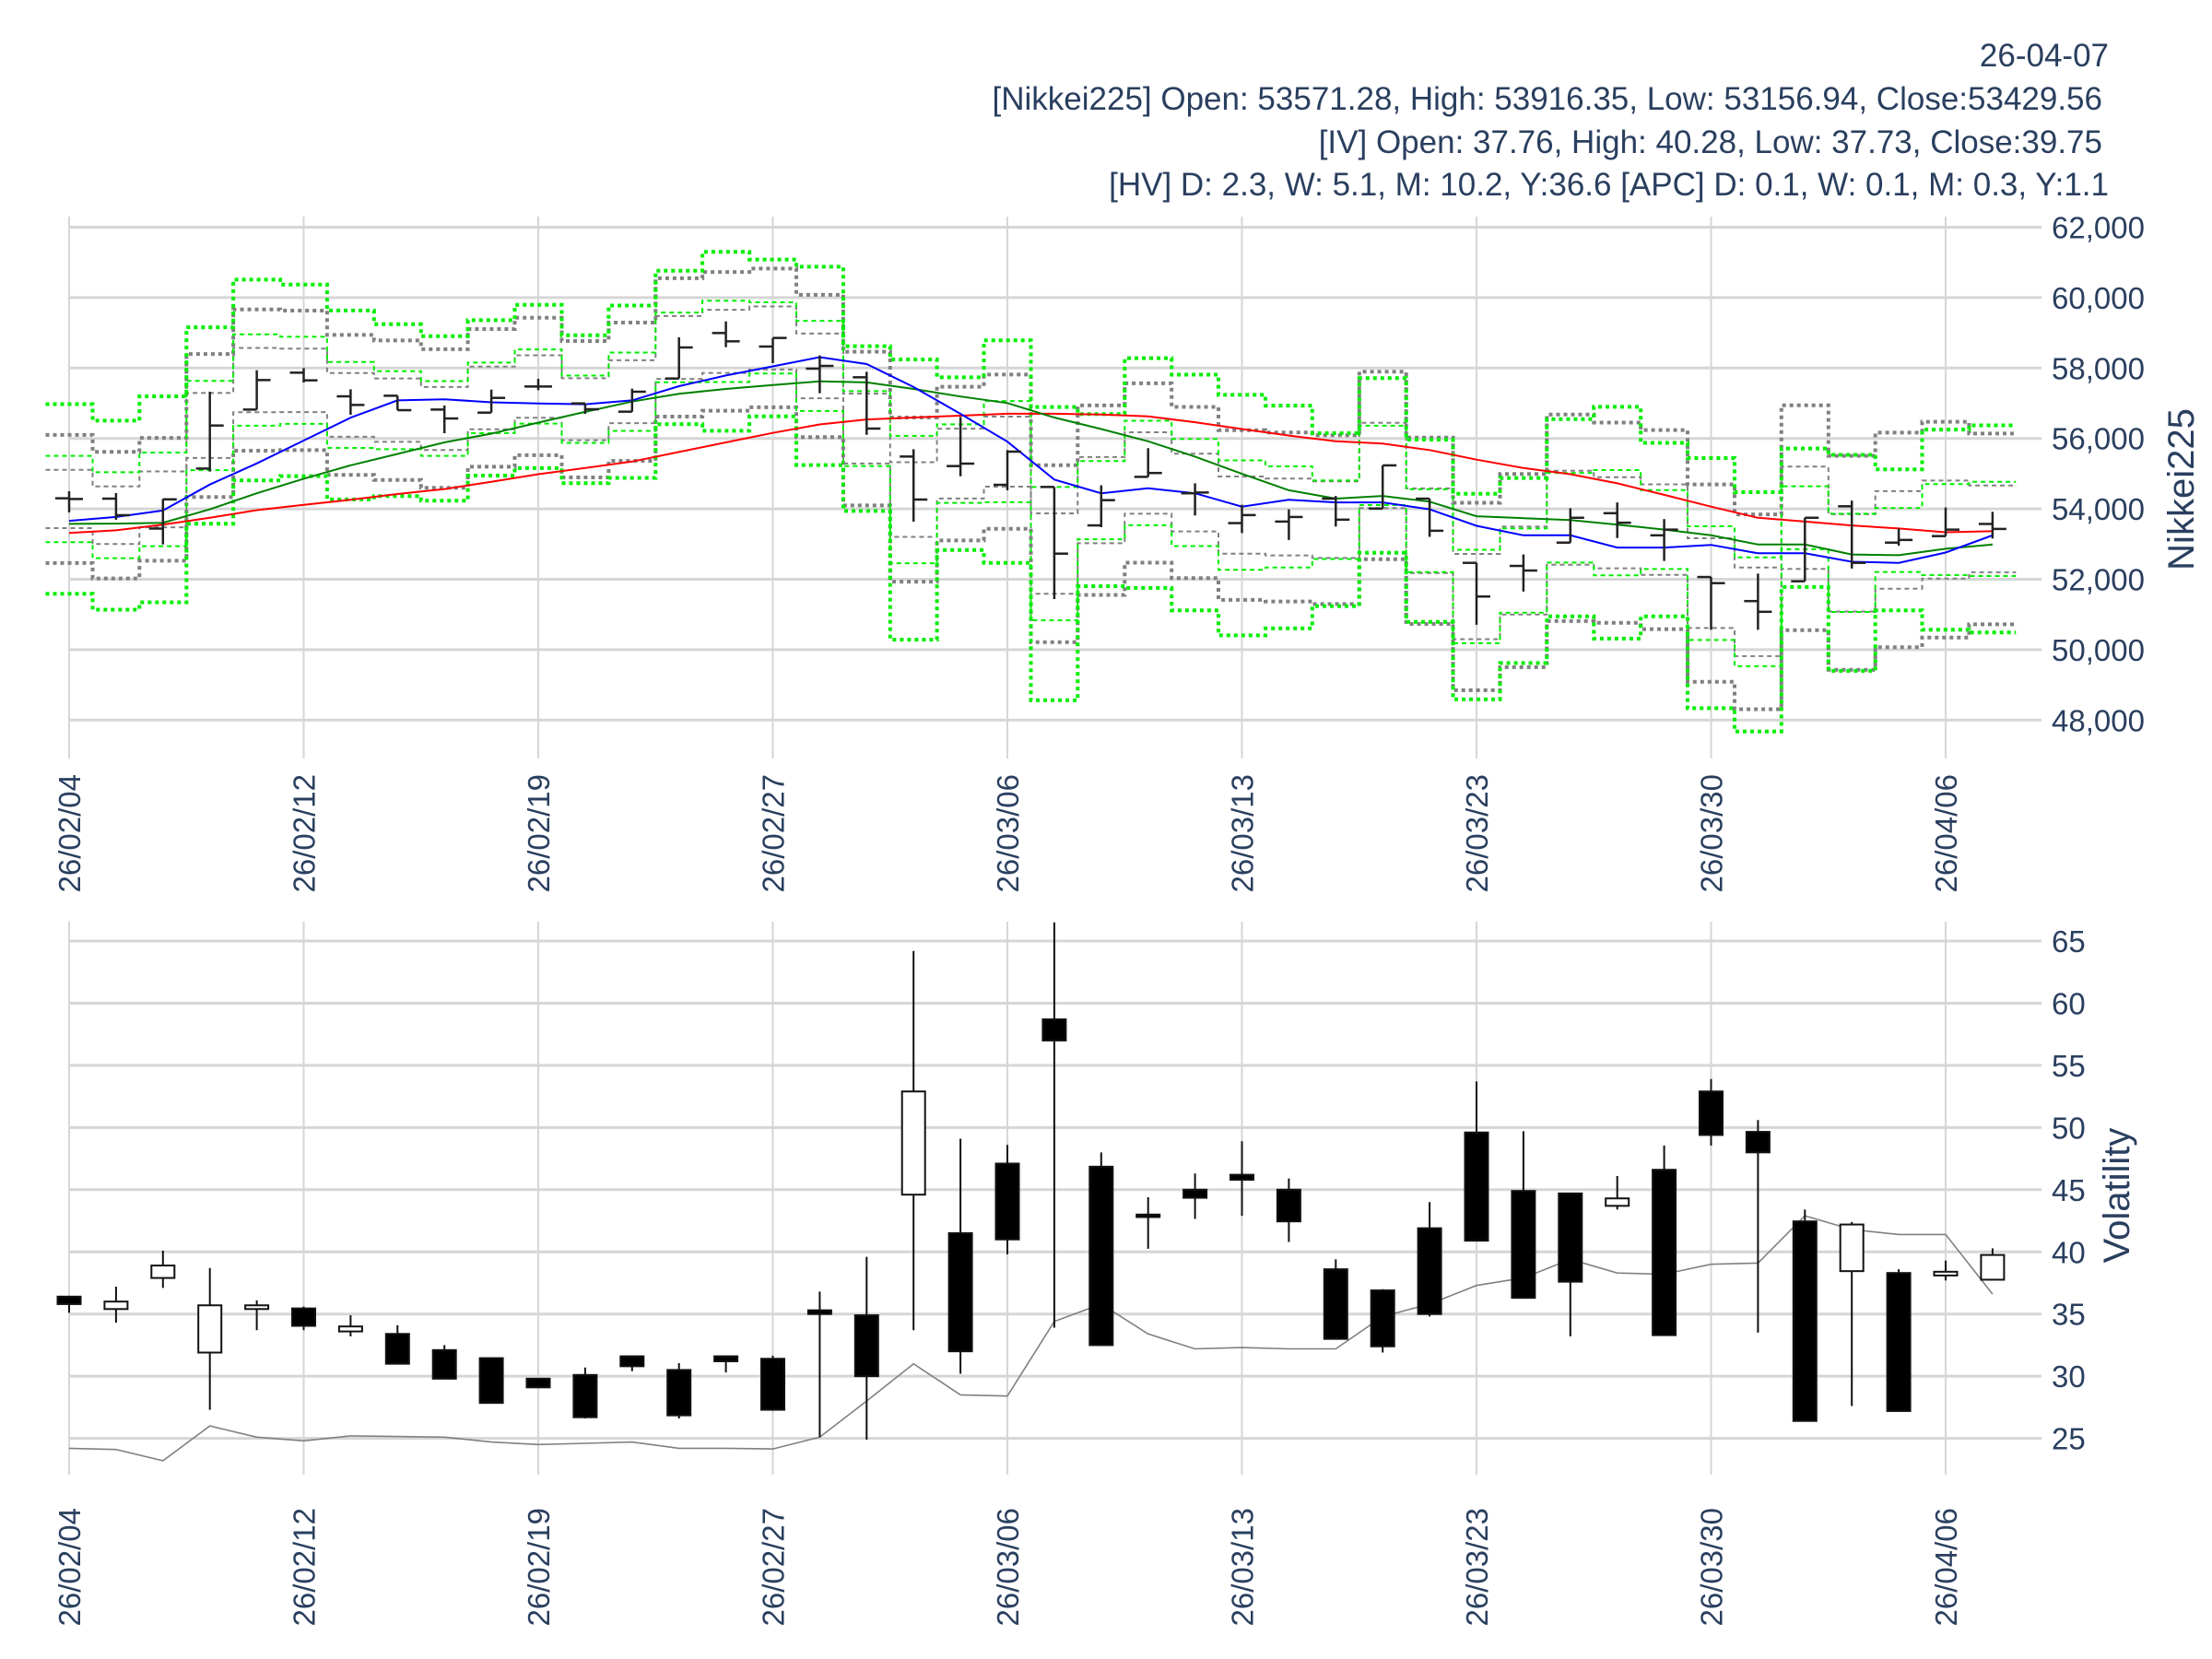 The image size is (2212, 1659). Describe the element at coordinates (1477, 833) in the screenshot. I see `x-tick-label: 26/03/23` at that location.